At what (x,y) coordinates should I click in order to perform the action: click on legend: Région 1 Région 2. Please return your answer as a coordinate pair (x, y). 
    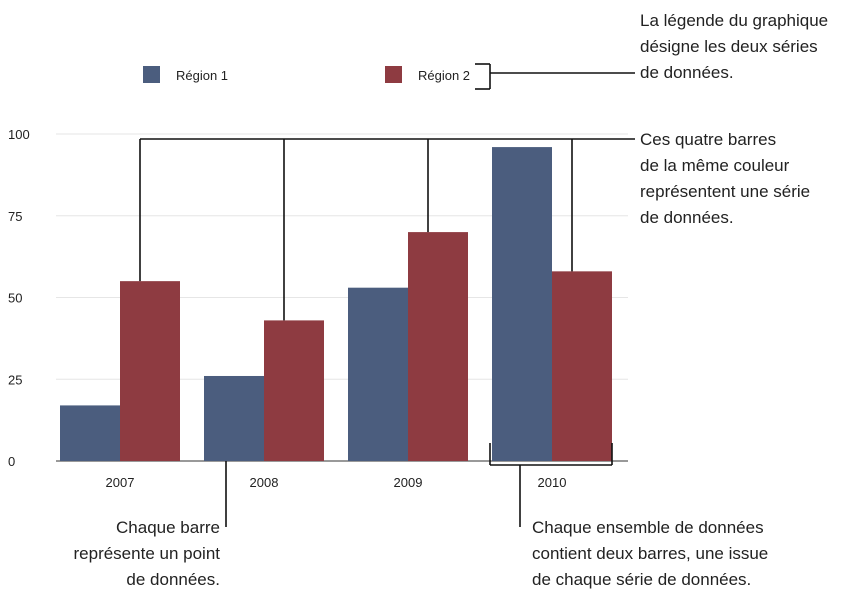
    Looking at the image, I should click on (306, 74).